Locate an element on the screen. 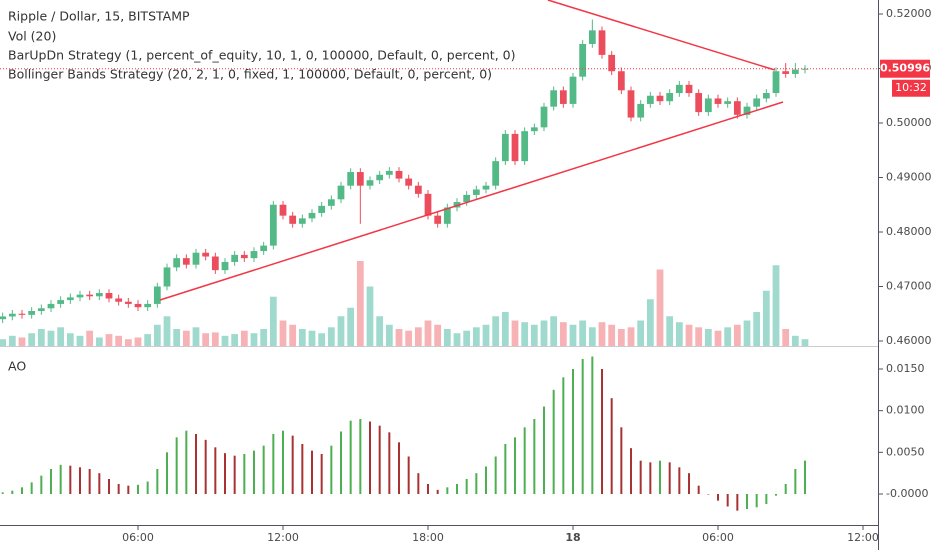 The image size is (932, 550). x-tick-label: 06:00 is located at coordinates (138, 537).